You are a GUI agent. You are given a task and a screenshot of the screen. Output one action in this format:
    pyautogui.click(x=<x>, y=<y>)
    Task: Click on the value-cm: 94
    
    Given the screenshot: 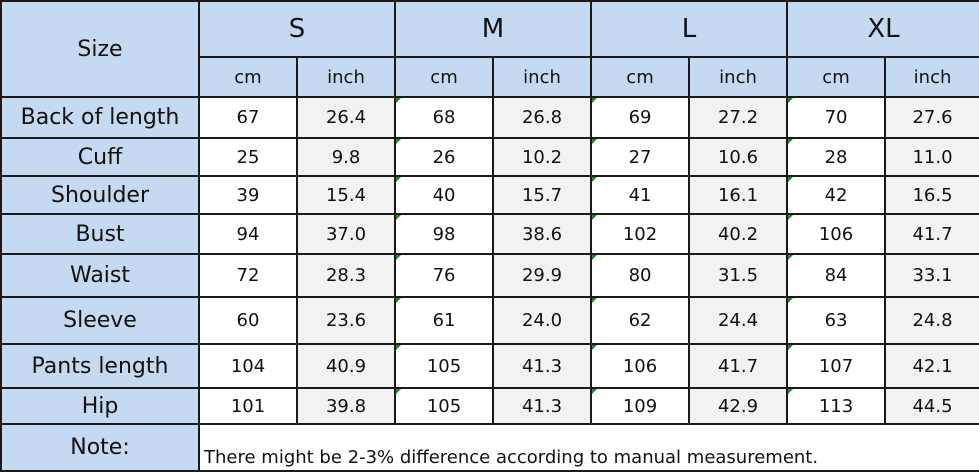 What is the action you would take?
    pyautogui.click(x=248, y=234)
    